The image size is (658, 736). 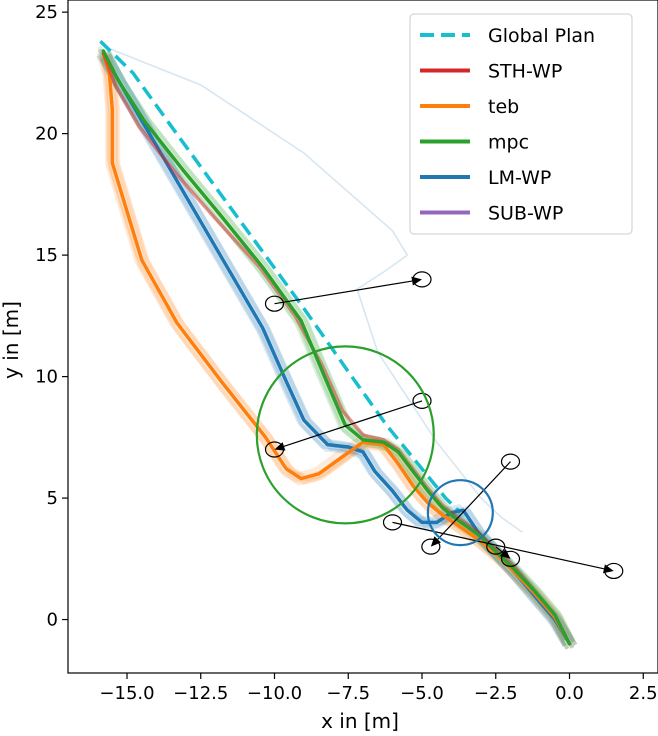 What do you see at coordinates (46, 377) in the screenshot?
I see `y-tick-label-2: 10` at bounding box center [46, 377].